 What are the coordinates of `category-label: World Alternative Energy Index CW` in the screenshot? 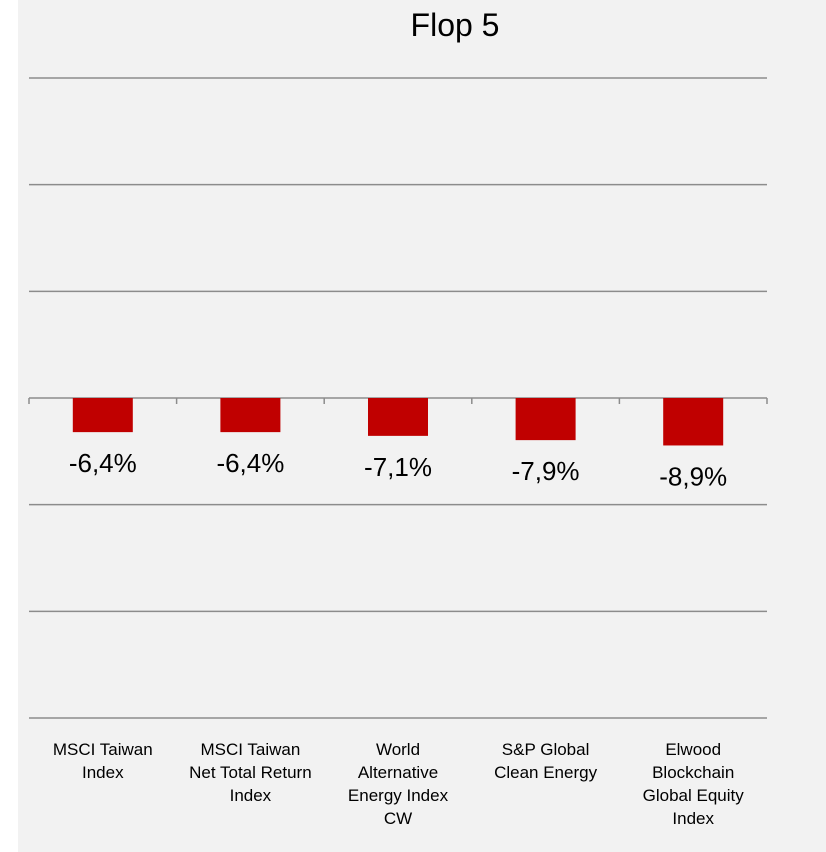 It's located at (398, 784).